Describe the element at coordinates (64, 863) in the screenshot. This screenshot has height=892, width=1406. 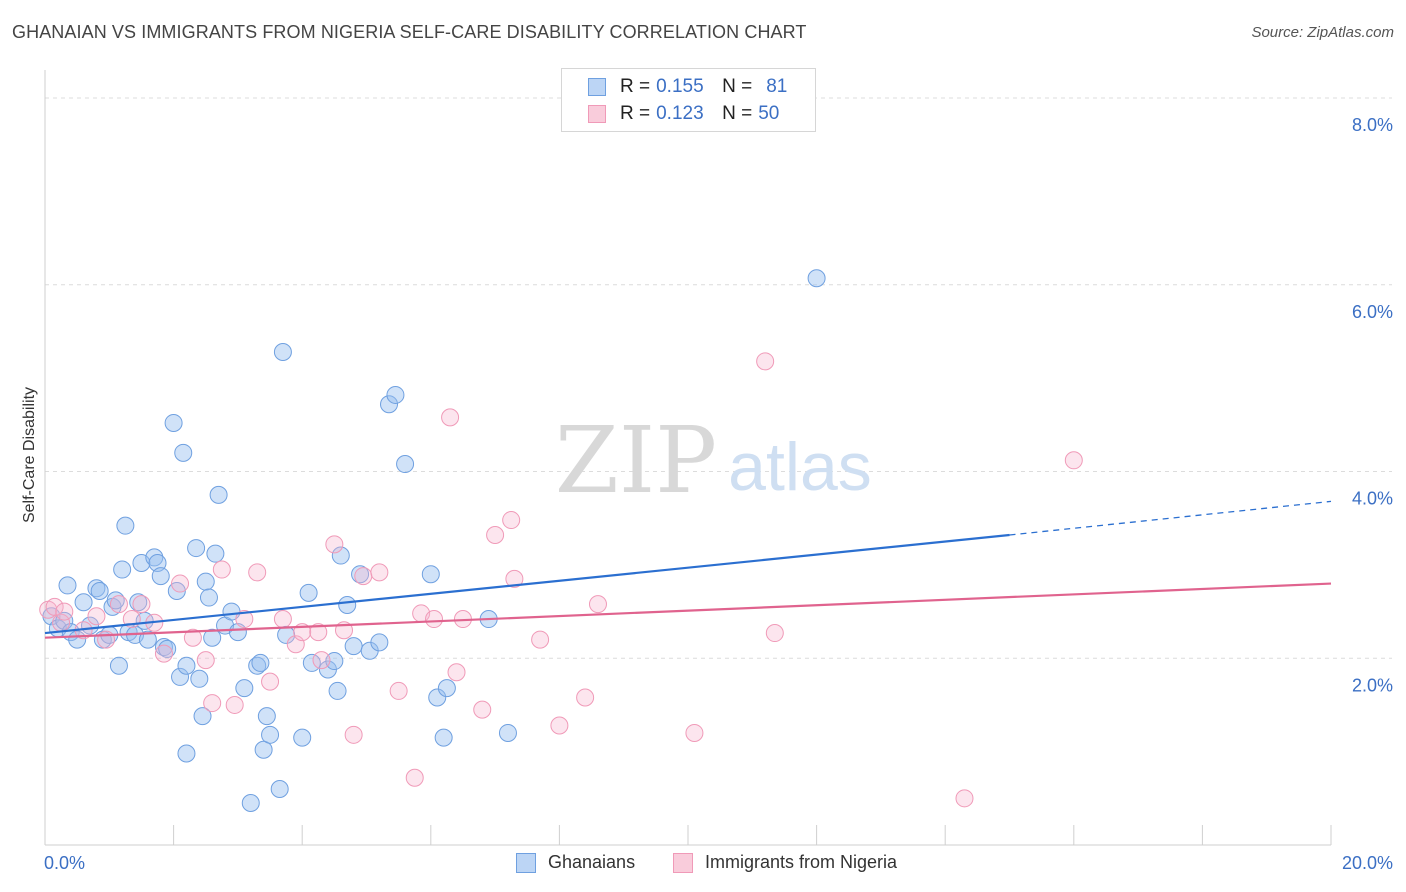
I see `x-tick-label: 0.0%` at that location.